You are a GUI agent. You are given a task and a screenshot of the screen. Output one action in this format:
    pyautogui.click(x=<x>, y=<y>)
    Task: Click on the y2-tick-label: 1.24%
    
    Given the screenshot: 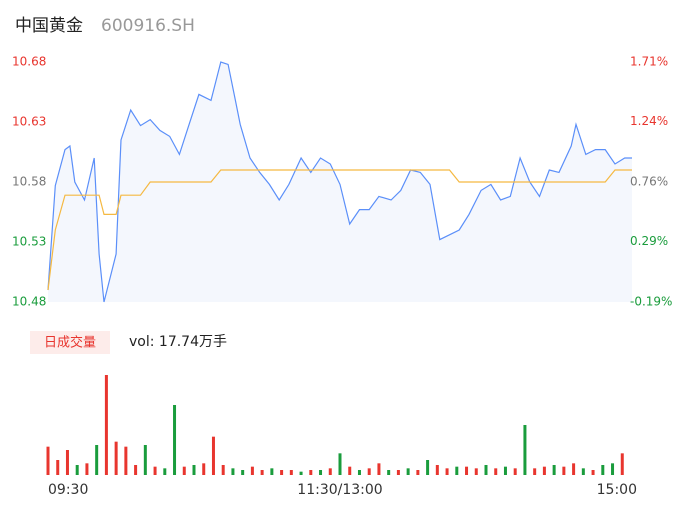 What is the action you would take?
    pyautogui.click(x=649, y=121)
    